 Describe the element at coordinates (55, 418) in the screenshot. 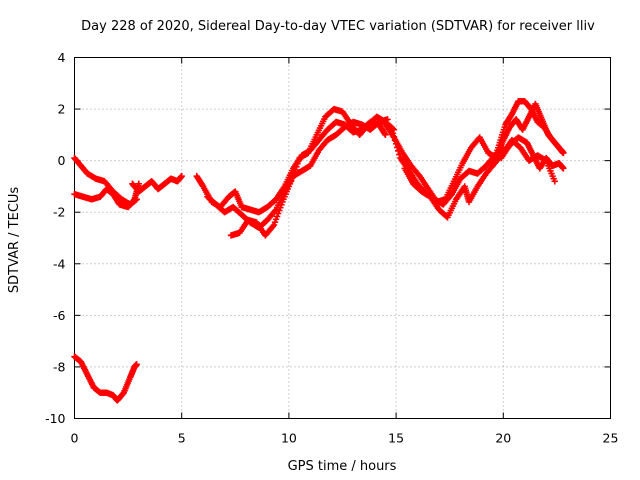

I see `y-tick-label: -10` at that location.